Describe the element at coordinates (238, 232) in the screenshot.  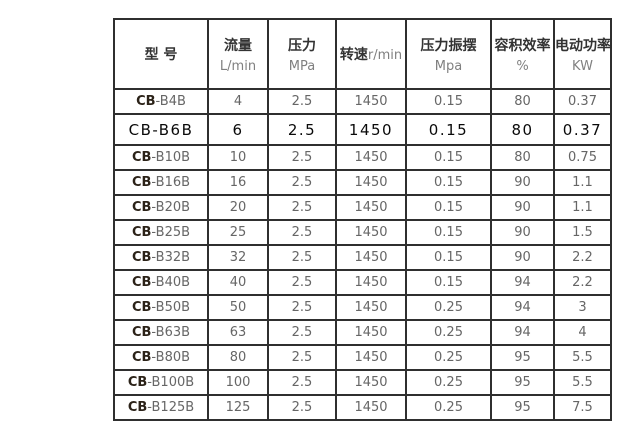
I see `cell-value: 25` at that location.